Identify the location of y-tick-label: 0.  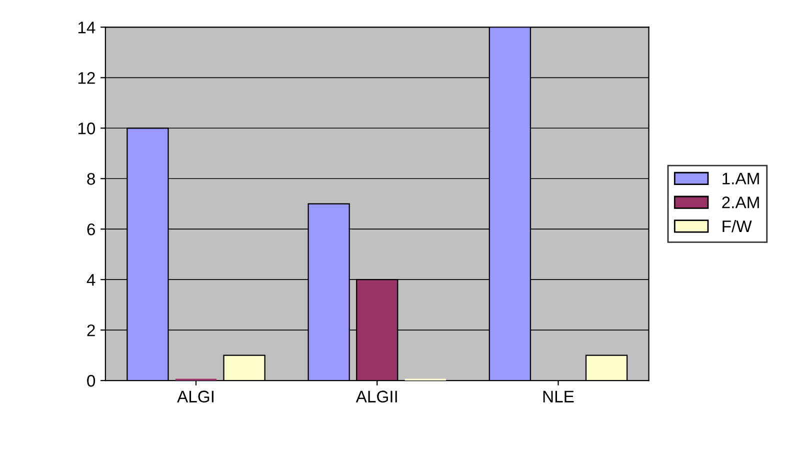
(91, 380).